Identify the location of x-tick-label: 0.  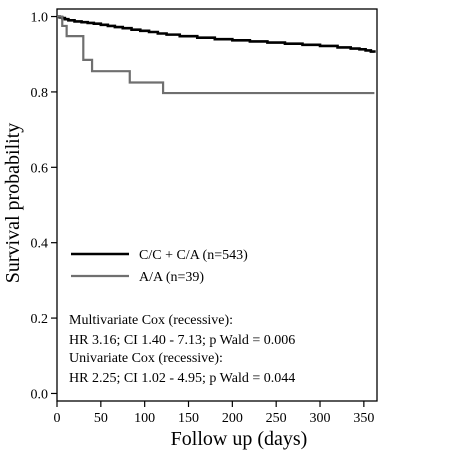
(57, 418).